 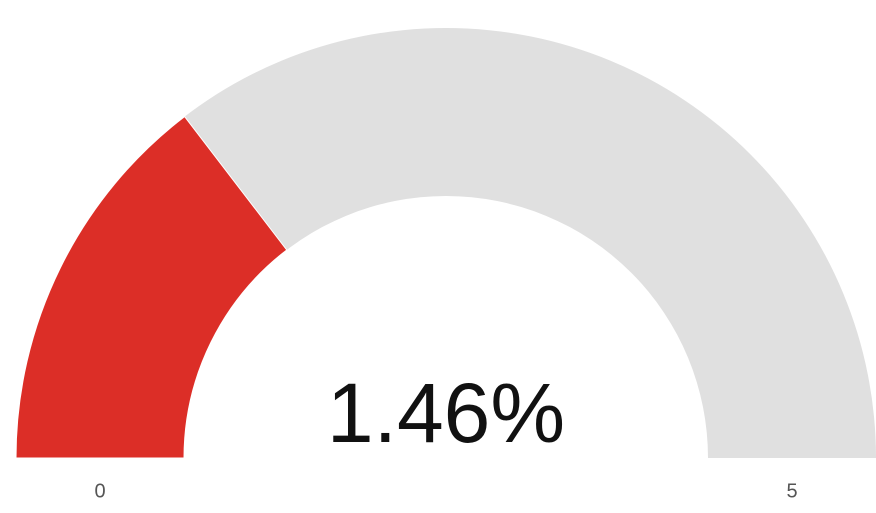 I want to click on gauge-value-label: 1.46%, so click(x=446, y=413).